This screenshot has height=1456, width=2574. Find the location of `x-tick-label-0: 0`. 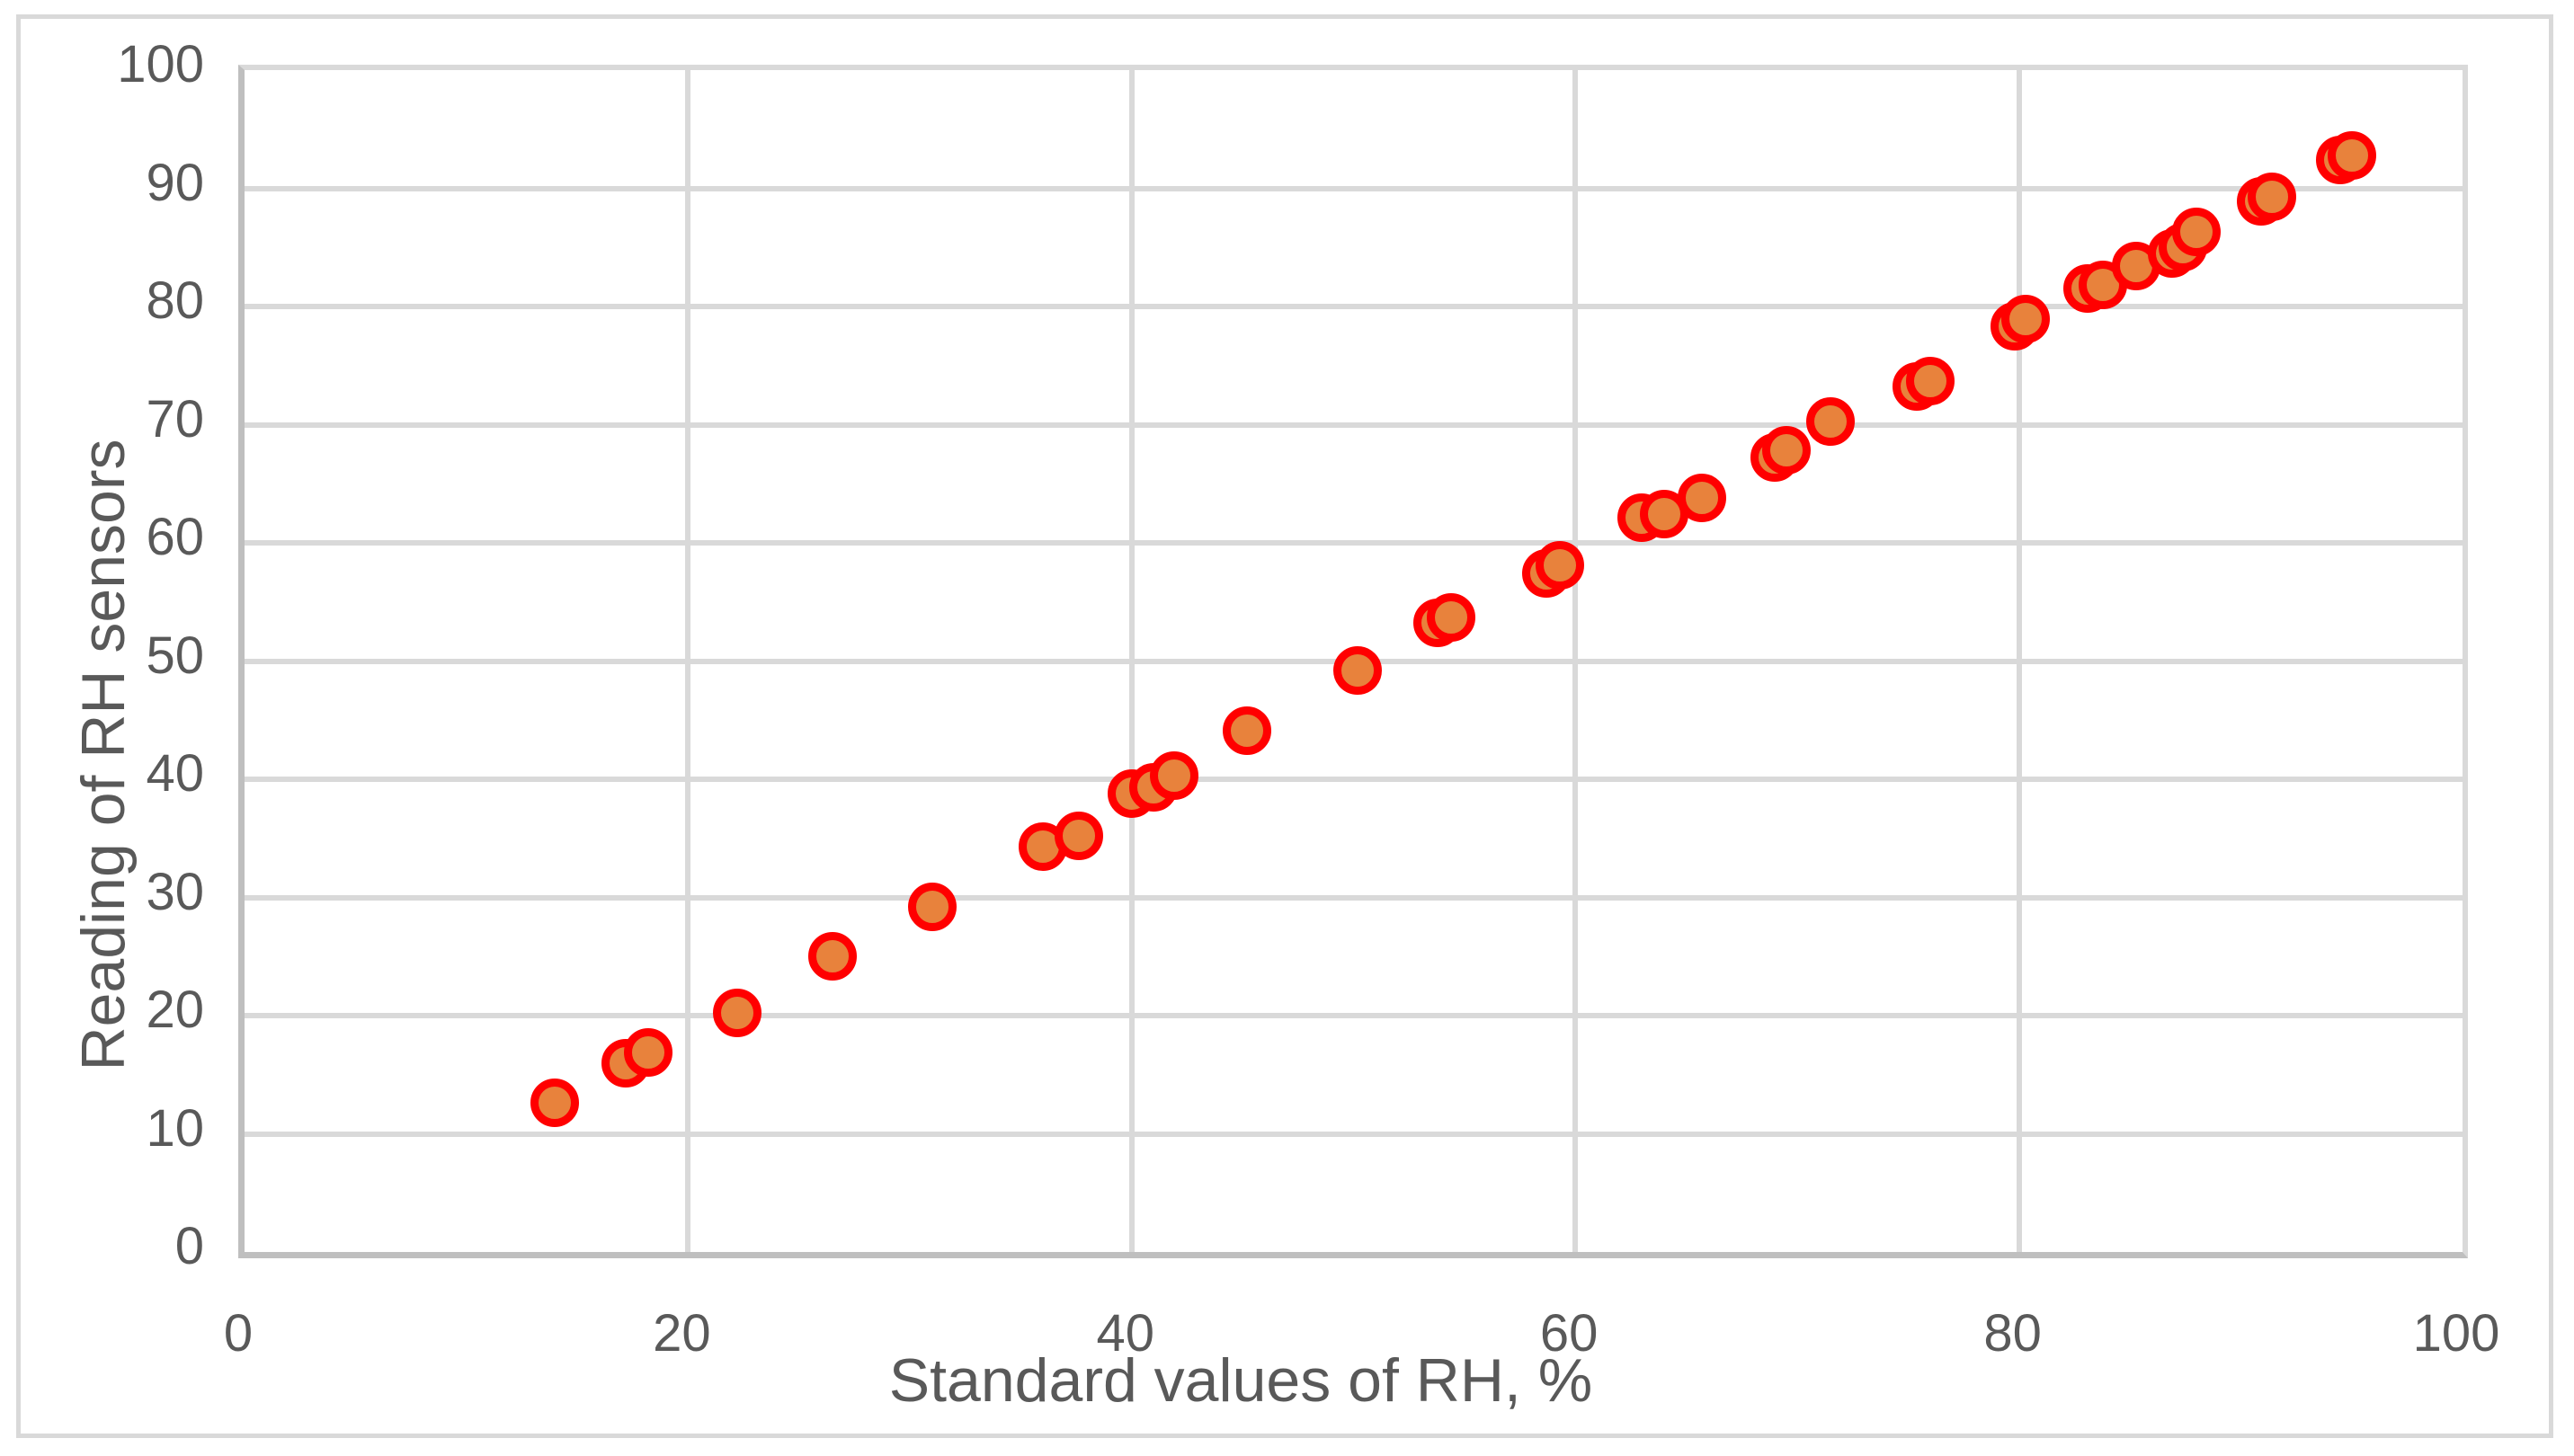

x-tick-label-0: 0 is located at coordinates (239, 1333).